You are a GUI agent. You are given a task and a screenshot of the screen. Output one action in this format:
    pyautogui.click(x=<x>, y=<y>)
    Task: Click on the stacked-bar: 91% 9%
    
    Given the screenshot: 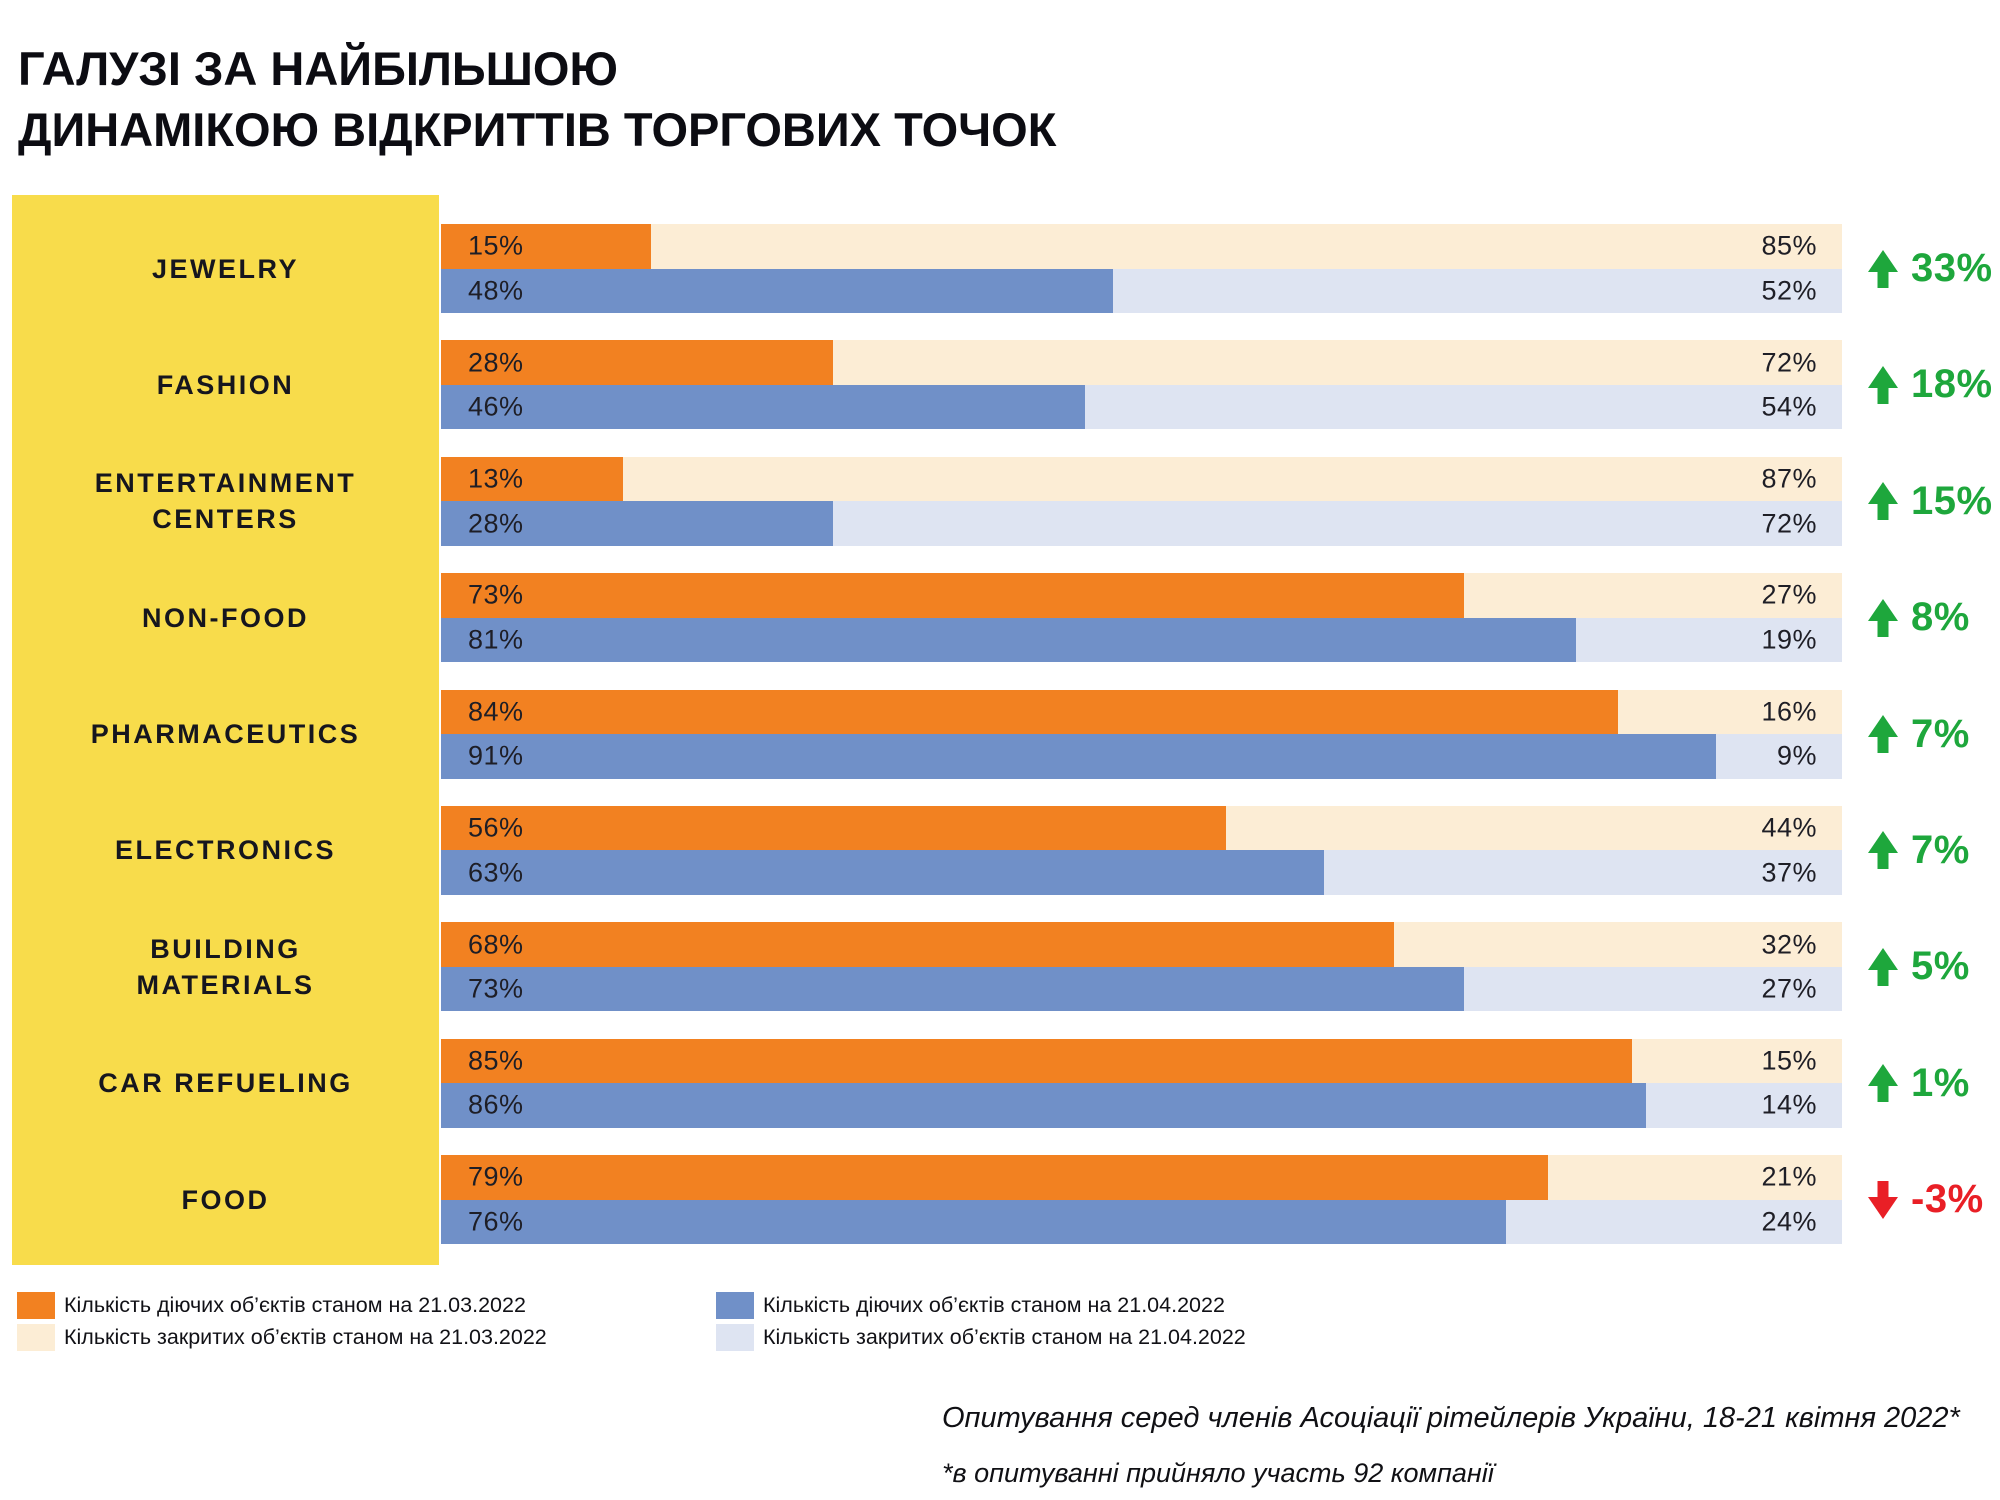 What is the action you would take?
    pyautogui.click(x=1141, y=756)
    